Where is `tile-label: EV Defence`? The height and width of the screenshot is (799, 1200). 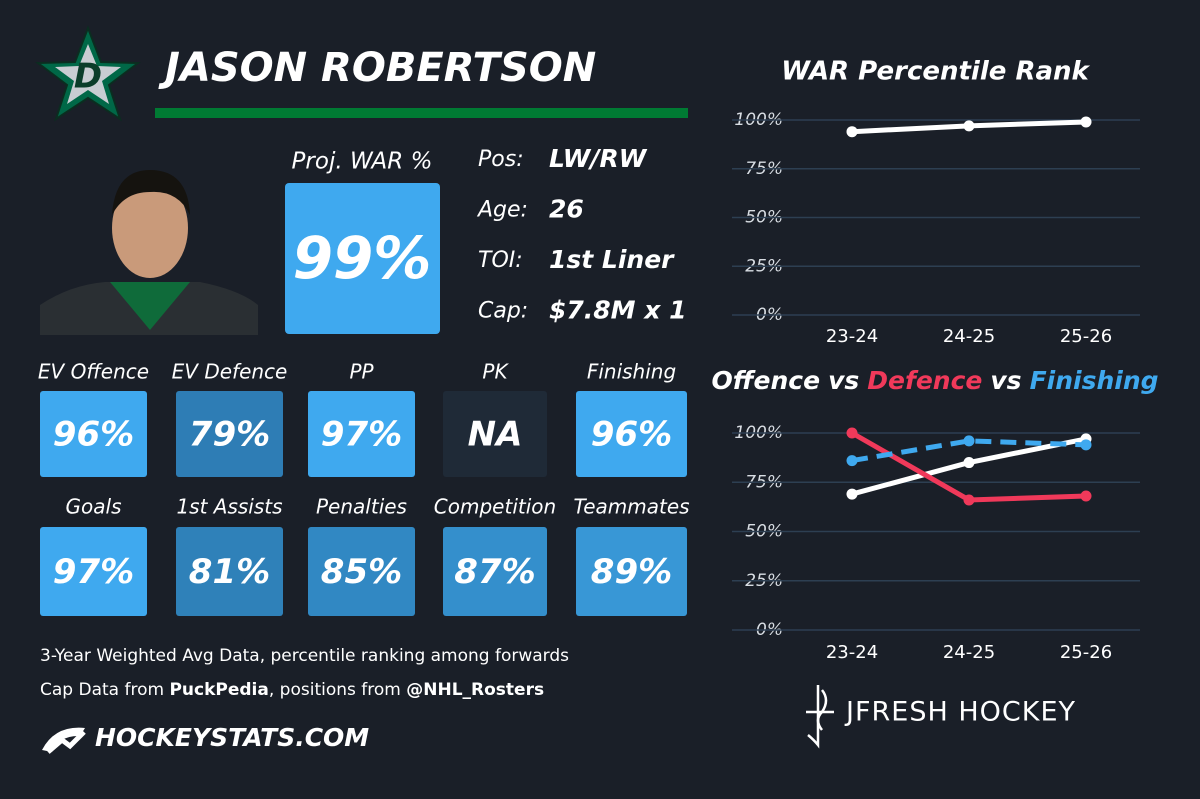 tile-label: EV Defence is located at coordinates (230, 372).